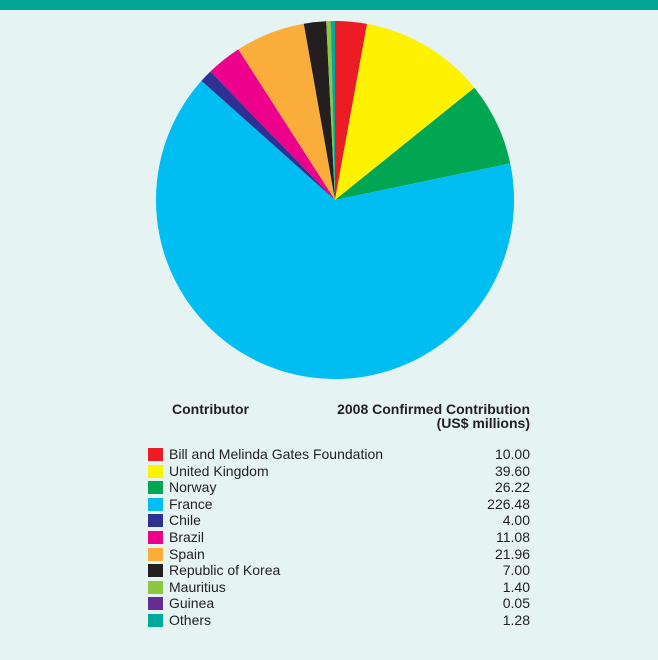 Image resolution: width=658 pixels, height=660 pixels. Describe the element at coordinates (187, 536) in the screenshot. I see `legend-label: Brazil` at that location.